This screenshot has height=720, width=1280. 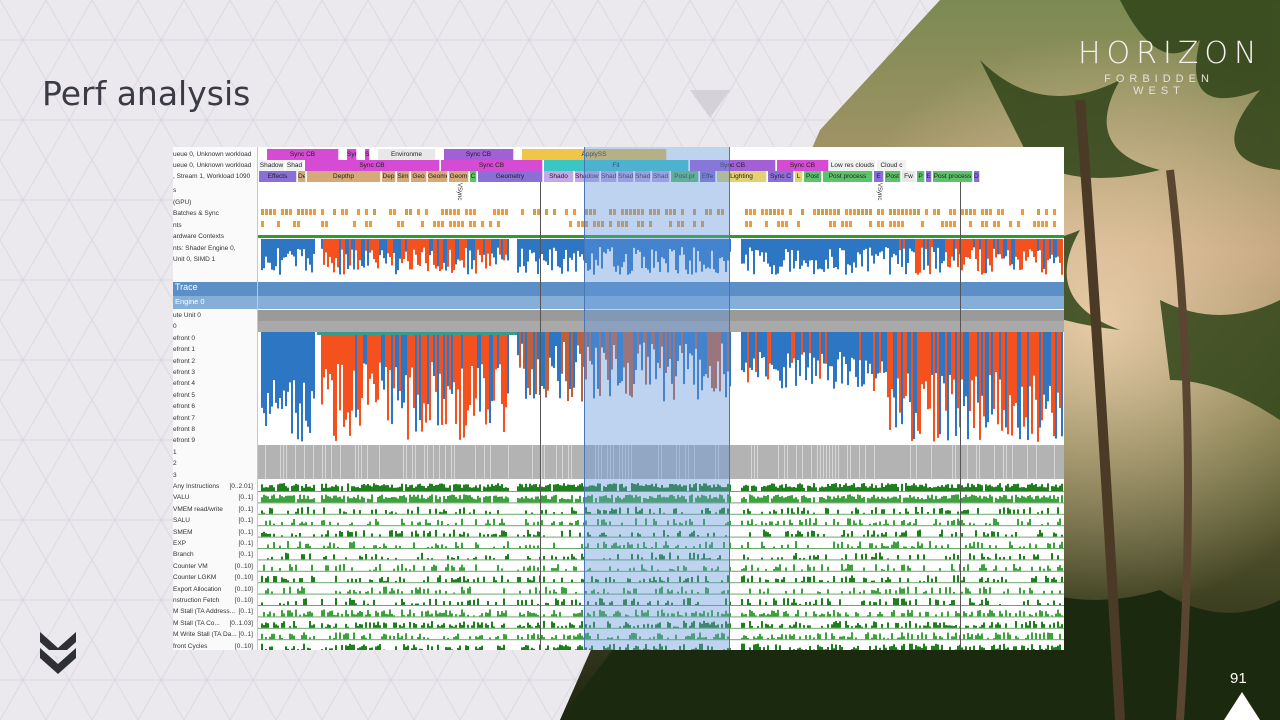 What do you see at coordinates (909, 176) in the screenshot?
I see `workload-segment: Fw` at bounding box center [909, 176].